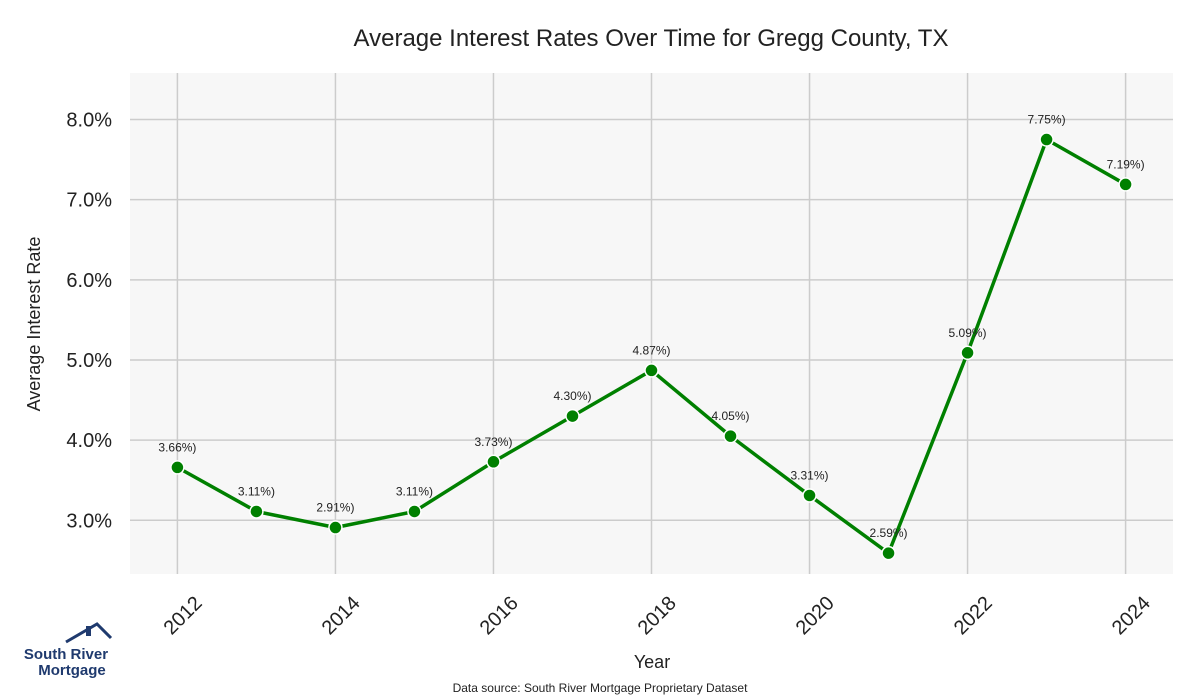  What do you see at coordinates (730, 416) in the screenshot?
I see `data-label: 4.05%)` at bounding box center [730, 416].